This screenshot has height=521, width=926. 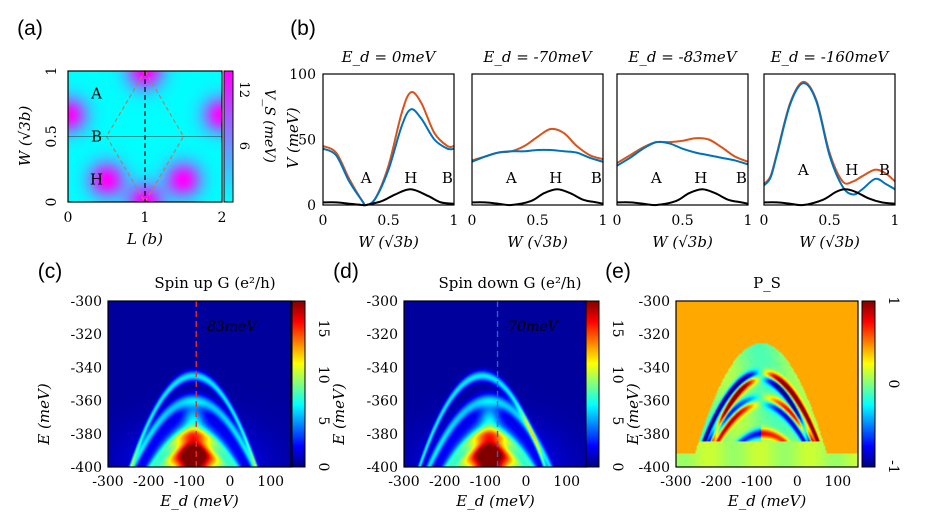 What do you see at coordinates (654, 435) in the screenshot?
I see `panel-e-ytick: -380` at bounding box center [654, 435].